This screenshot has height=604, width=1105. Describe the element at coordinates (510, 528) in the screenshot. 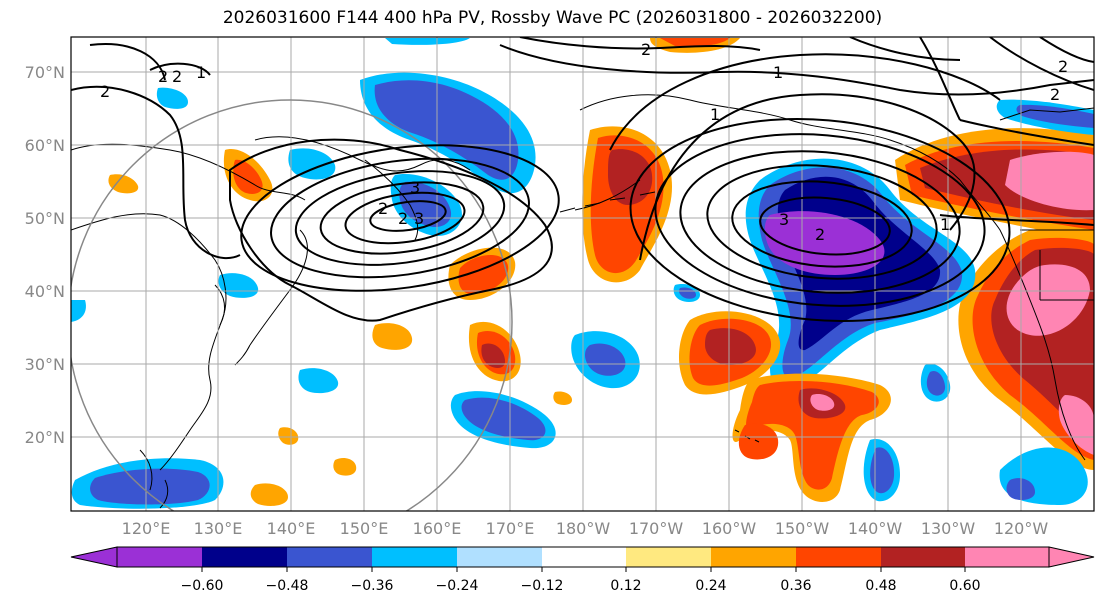

I see `lon-label: 170°E` at that location.